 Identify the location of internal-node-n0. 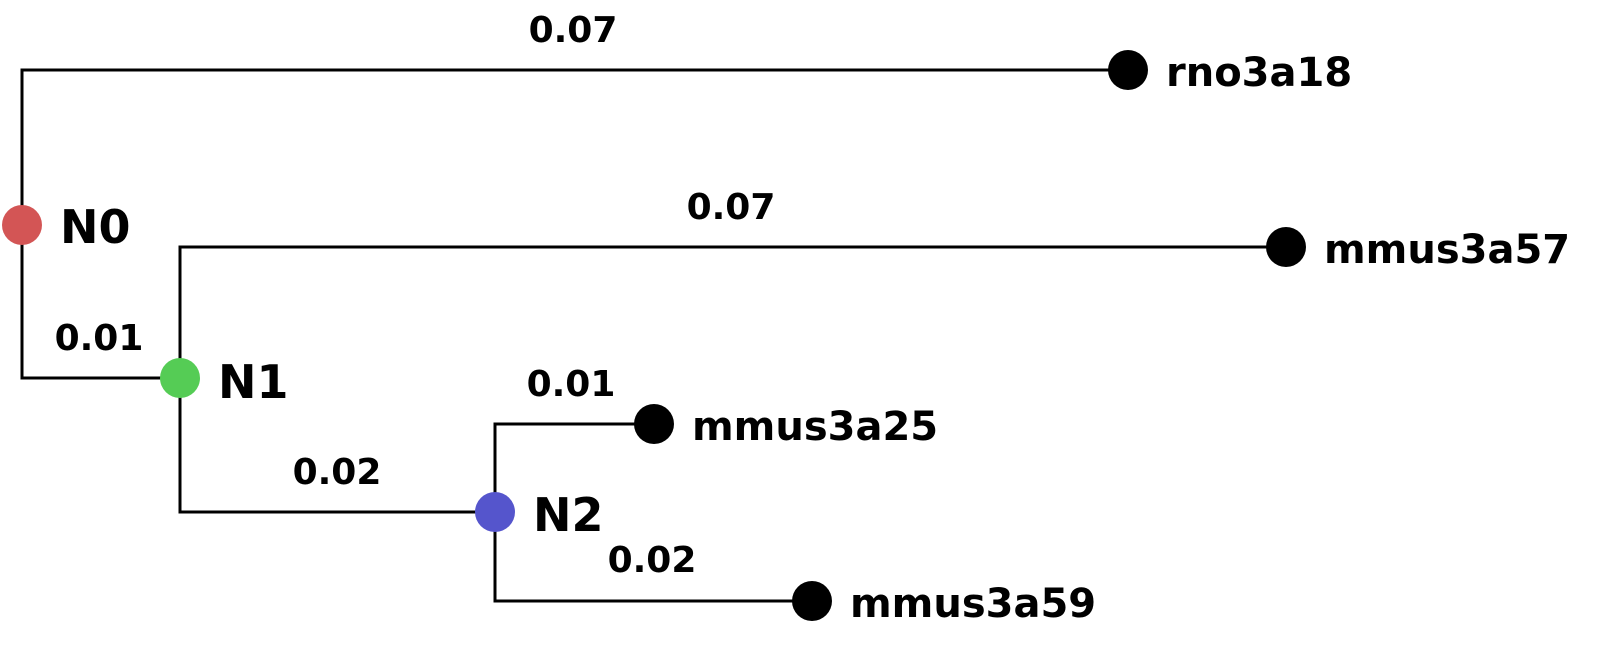
(22, 225).